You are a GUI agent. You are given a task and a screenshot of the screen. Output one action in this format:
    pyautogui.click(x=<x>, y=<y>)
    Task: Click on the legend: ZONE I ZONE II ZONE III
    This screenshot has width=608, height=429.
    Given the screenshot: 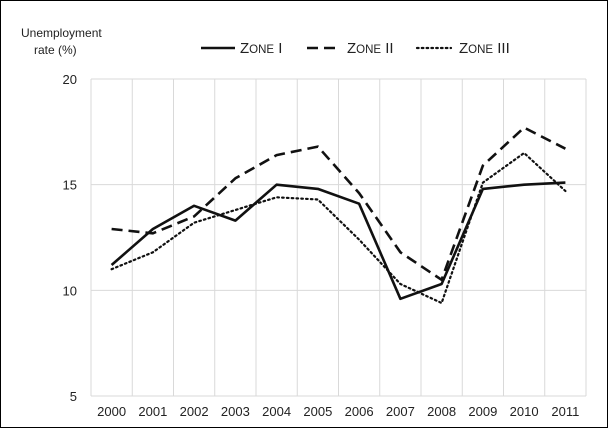 What is the action you would take?
    pyautogui.click(x=355, y=48)
    